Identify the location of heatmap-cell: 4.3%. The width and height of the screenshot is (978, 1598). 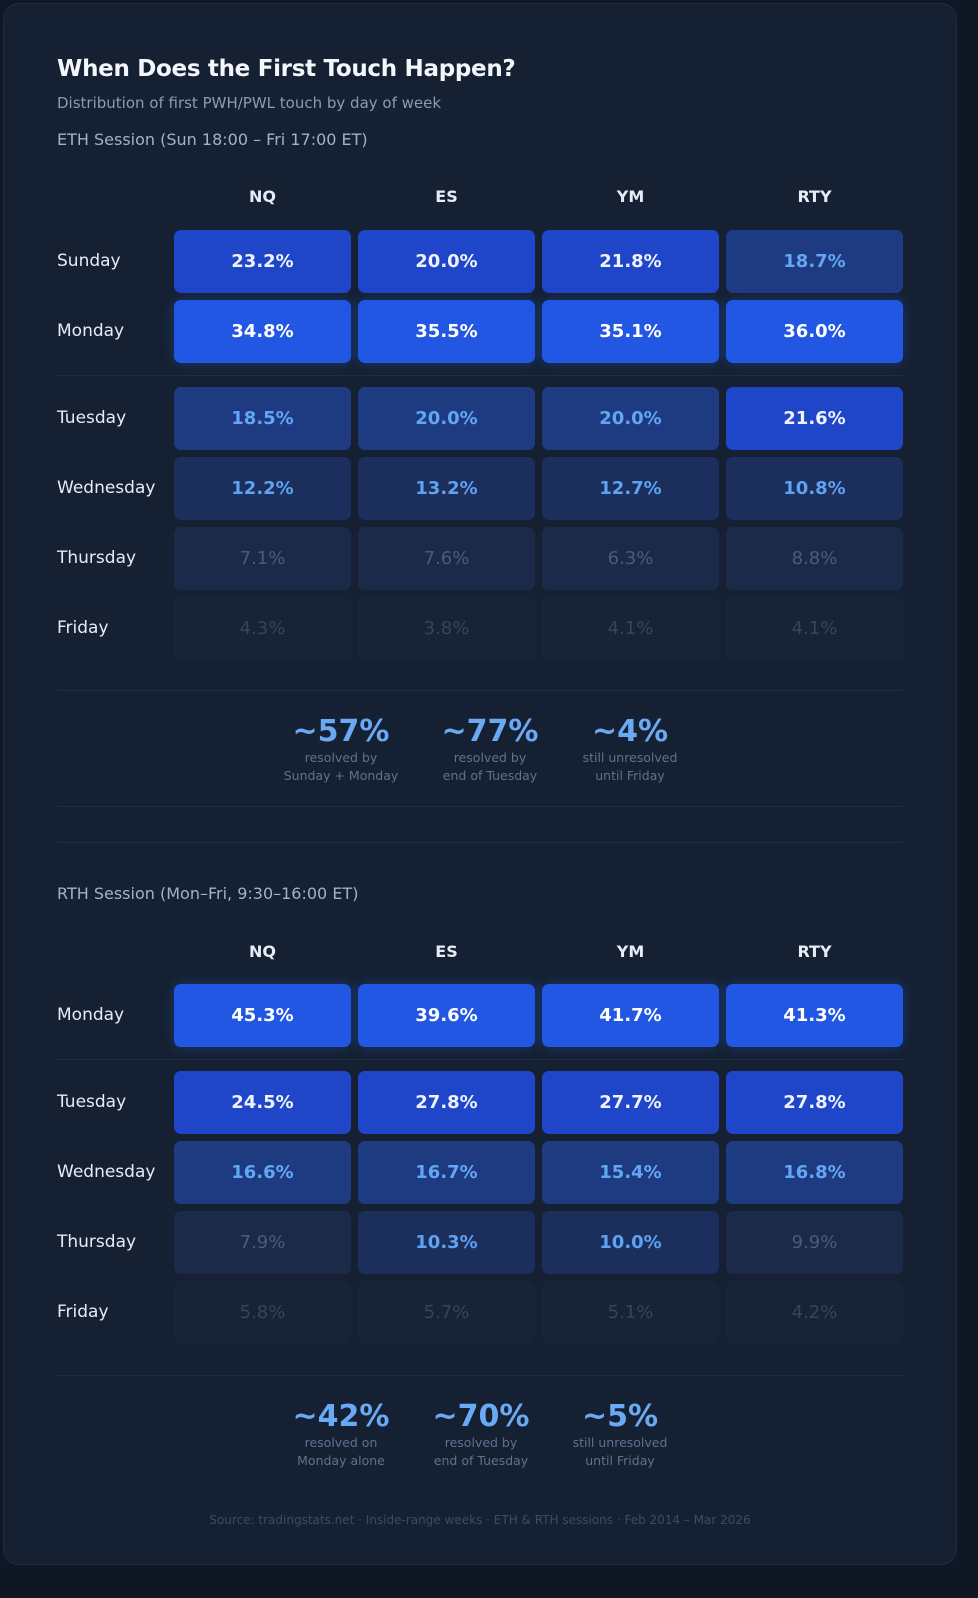
(262, 628).